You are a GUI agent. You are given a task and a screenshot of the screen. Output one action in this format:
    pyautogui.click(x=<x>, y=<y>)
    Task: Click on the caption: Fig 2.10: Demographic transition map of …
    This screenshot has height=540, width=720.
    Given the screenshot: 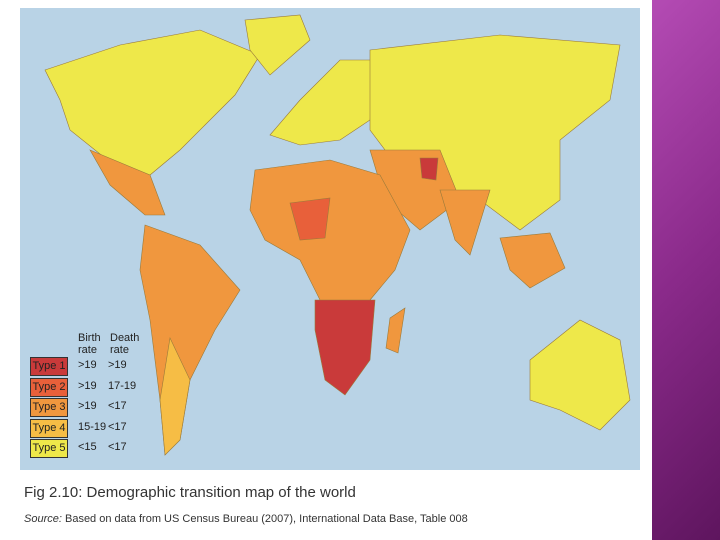 What is the action you would take?
    pyautogui.click(x=190, y=492)
    